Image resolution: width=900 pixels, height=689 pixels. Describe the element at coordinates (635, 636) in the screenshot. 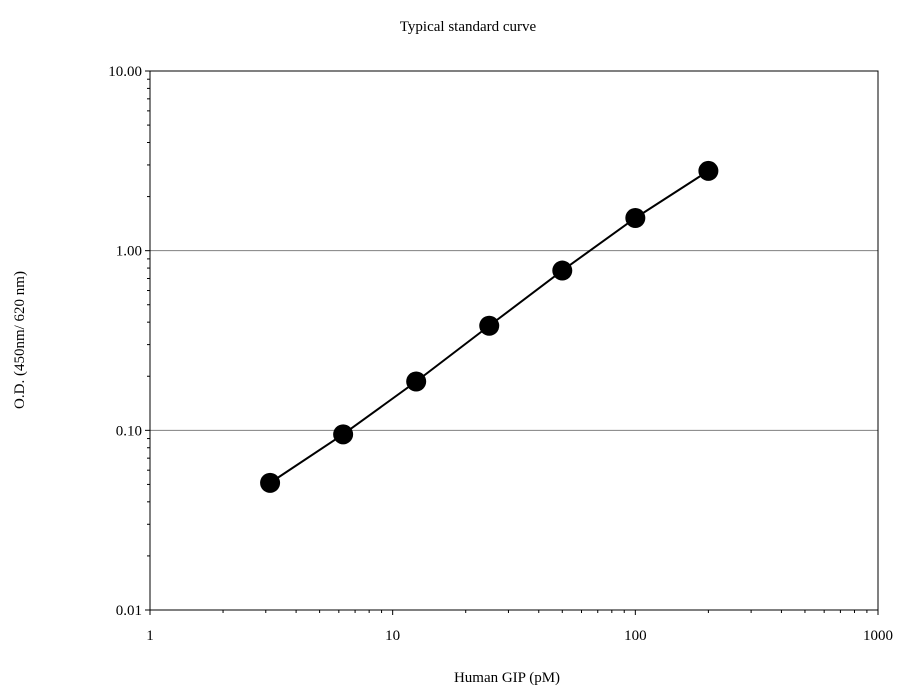

I see `x-tick-label: 100` at that location.